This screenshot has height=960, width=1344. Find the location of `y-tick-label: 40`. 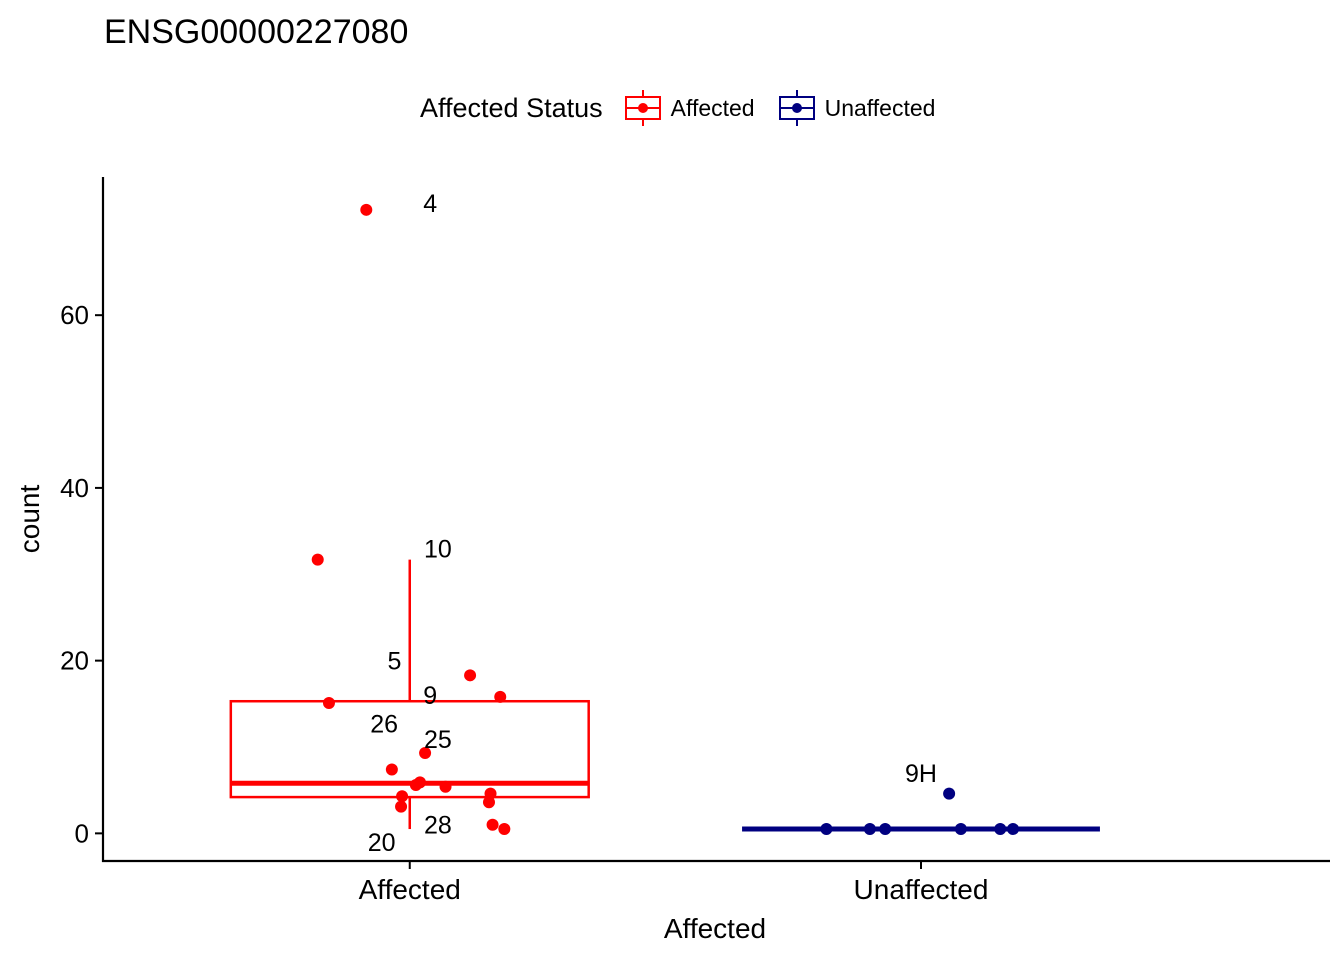

y-tick-label: 40 is located at coordinates (74, 488).